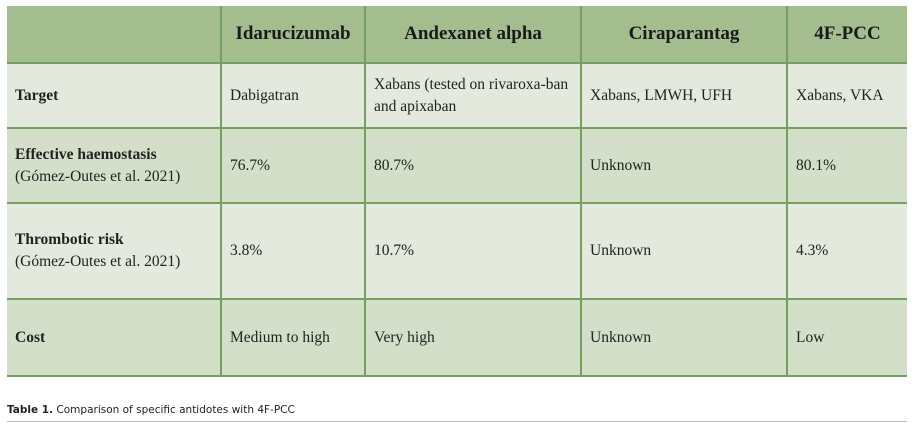  Describe the element at coordinates (684, 96) in the screenshot. I see `table-cell: Xabans, LMWH, UFH` at that location.